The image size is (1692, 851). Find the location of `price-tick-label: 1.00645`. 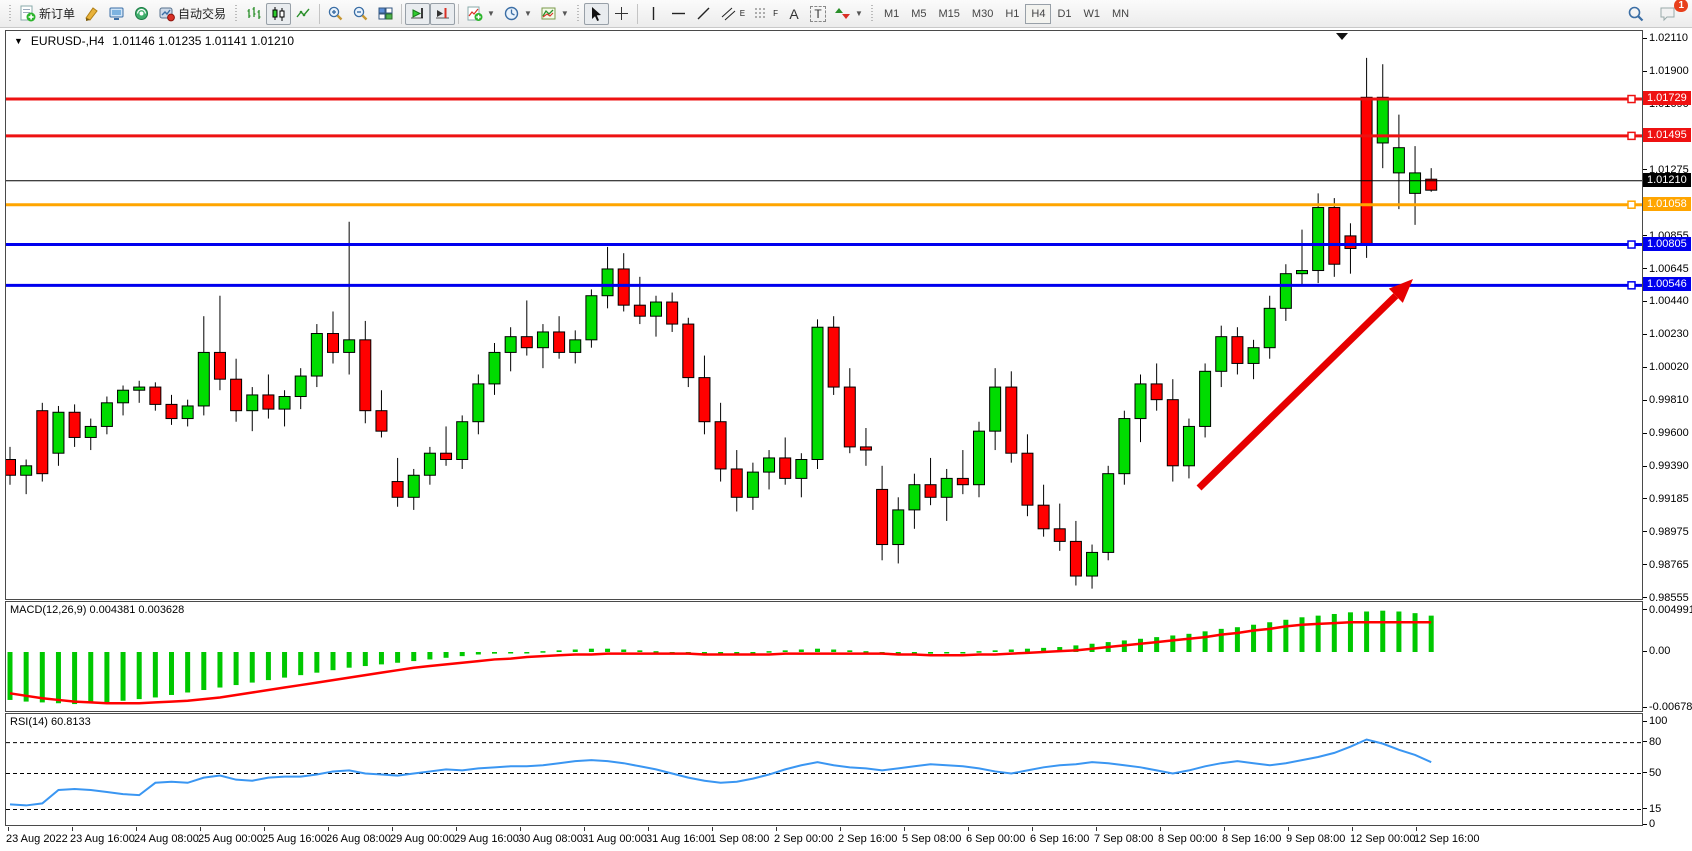

price-tick-label: 1.00645 is located at coordinates (1666, 269).